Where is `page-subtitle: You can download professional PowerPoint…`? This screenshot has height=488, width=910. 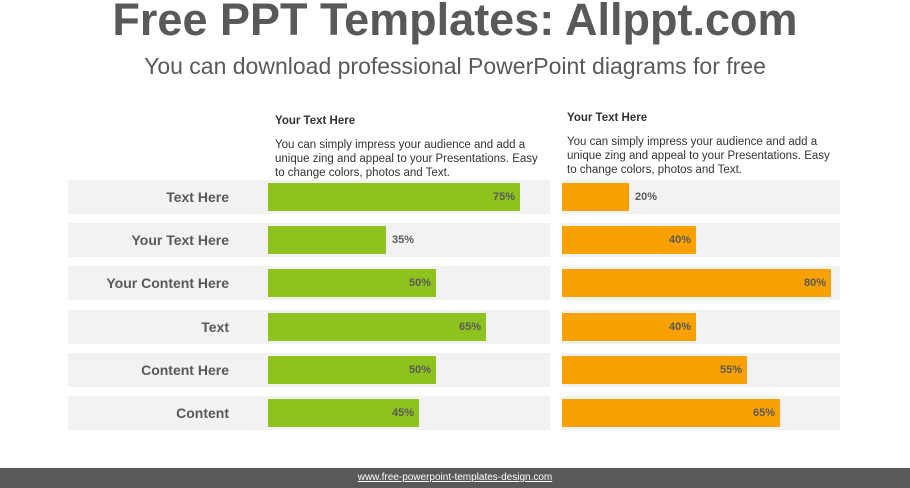
page-subtitle: You can download professional PowerPoint… is located at coordinates (455, 66).